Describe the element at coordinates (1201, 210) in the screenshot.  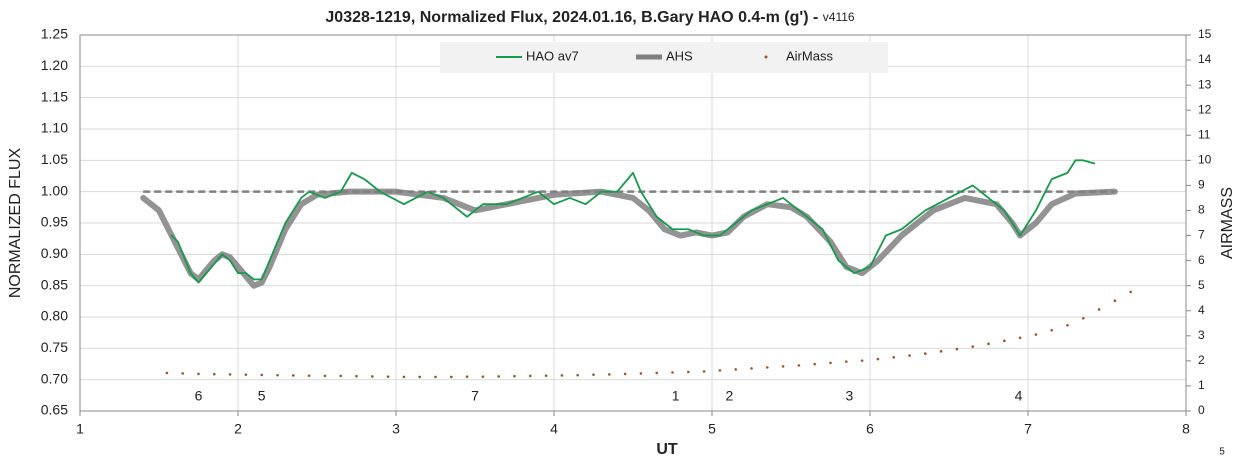
I see `y2-tick-label: 8` at that location.